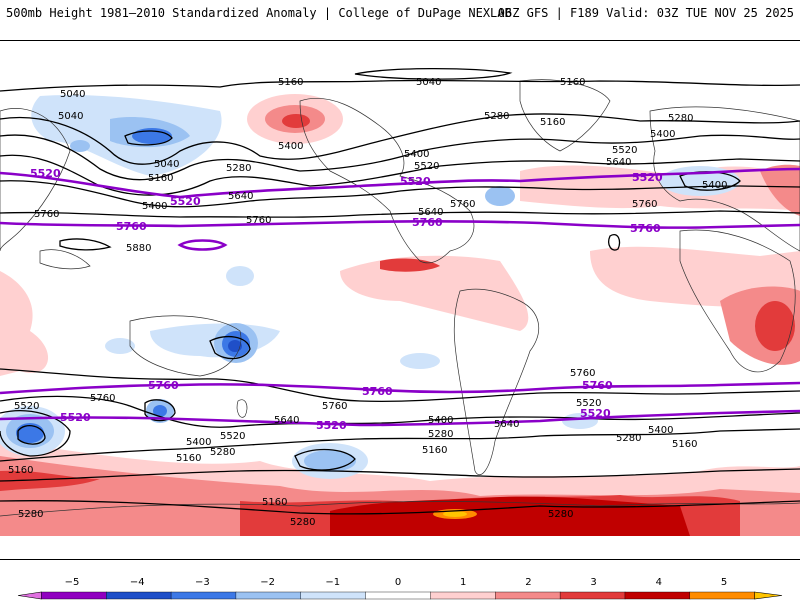 The image size is (800, 600). Describe the element at coordinates (238, 168) in the screenshot. I see `label-5280-c: 5280` at that location.